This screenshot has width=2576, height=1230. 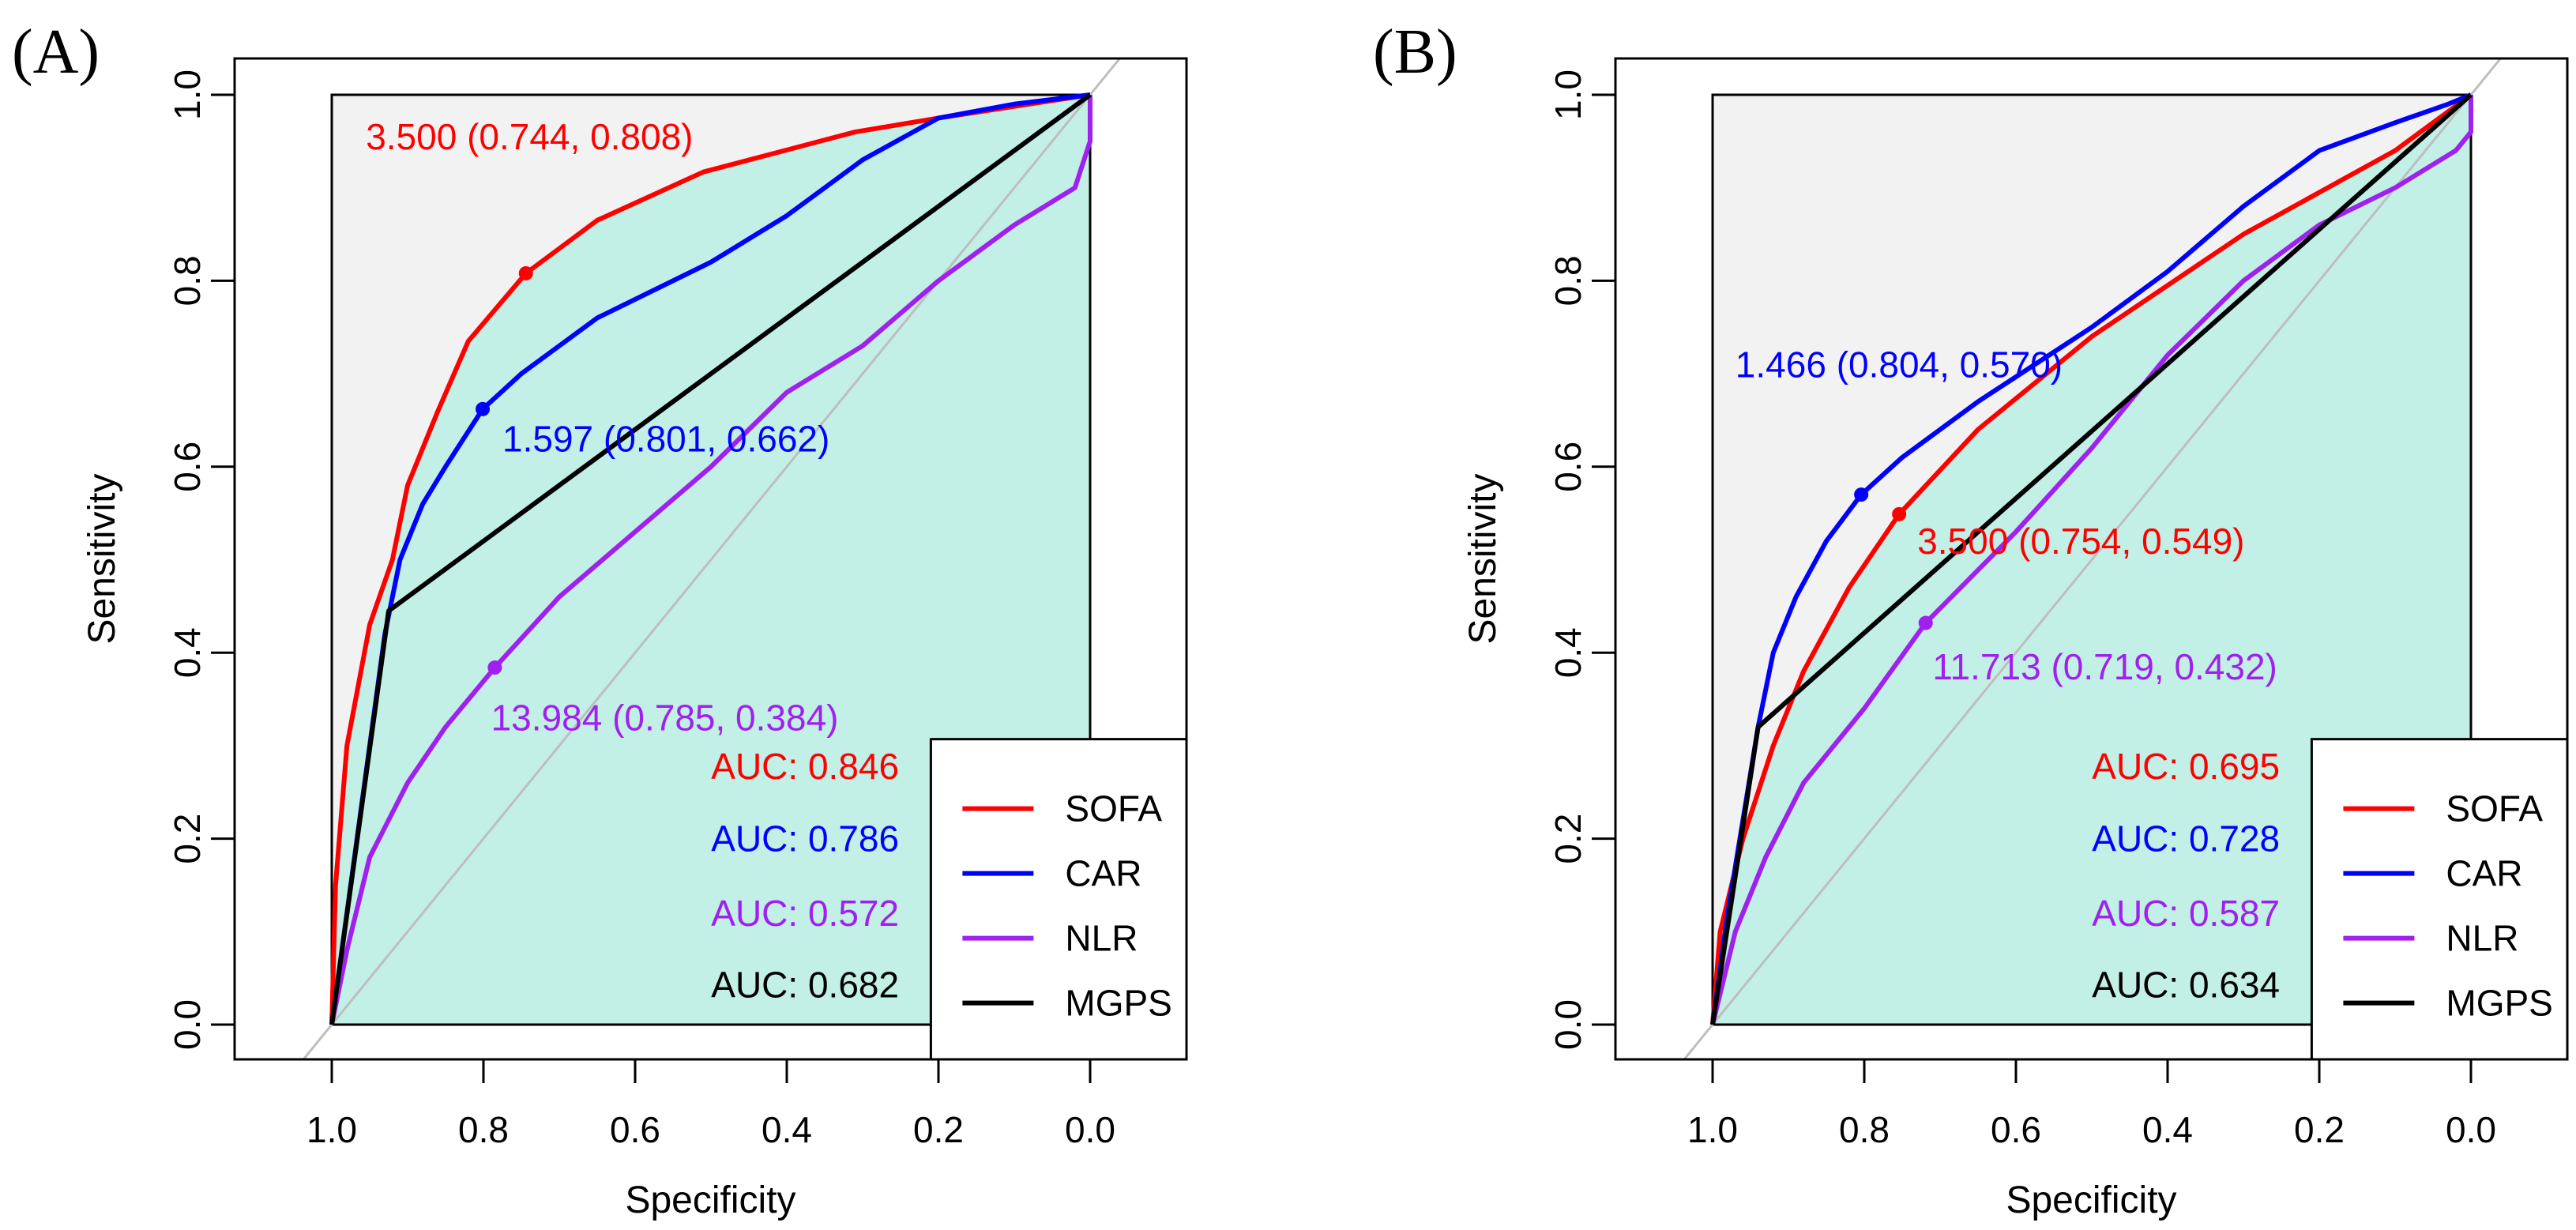 I want to click on panel-label: (B), so click(x=1415, y=52).